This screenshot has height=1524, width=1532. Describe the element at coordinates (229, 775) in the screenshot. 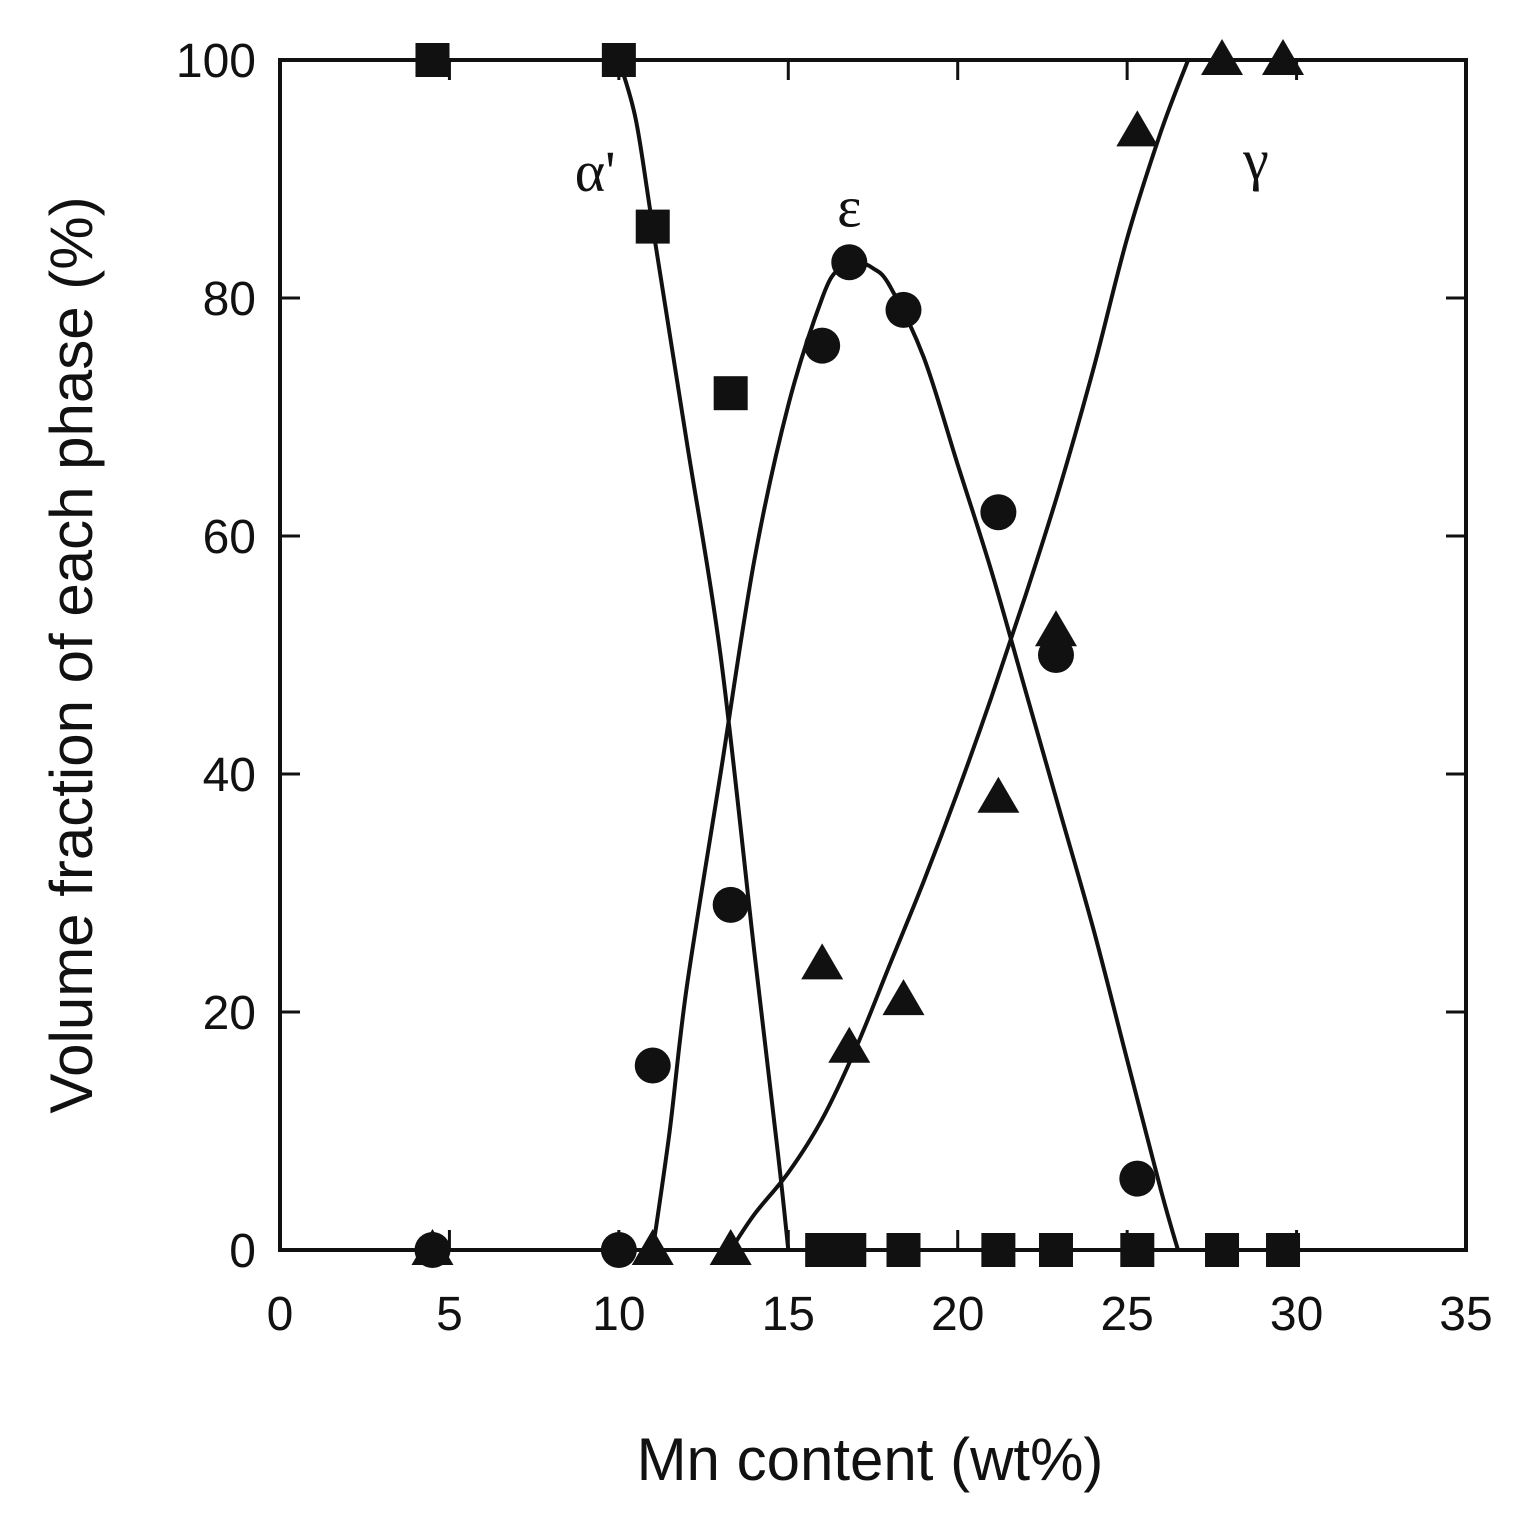

I see `y-tick-label: 40` at that location.